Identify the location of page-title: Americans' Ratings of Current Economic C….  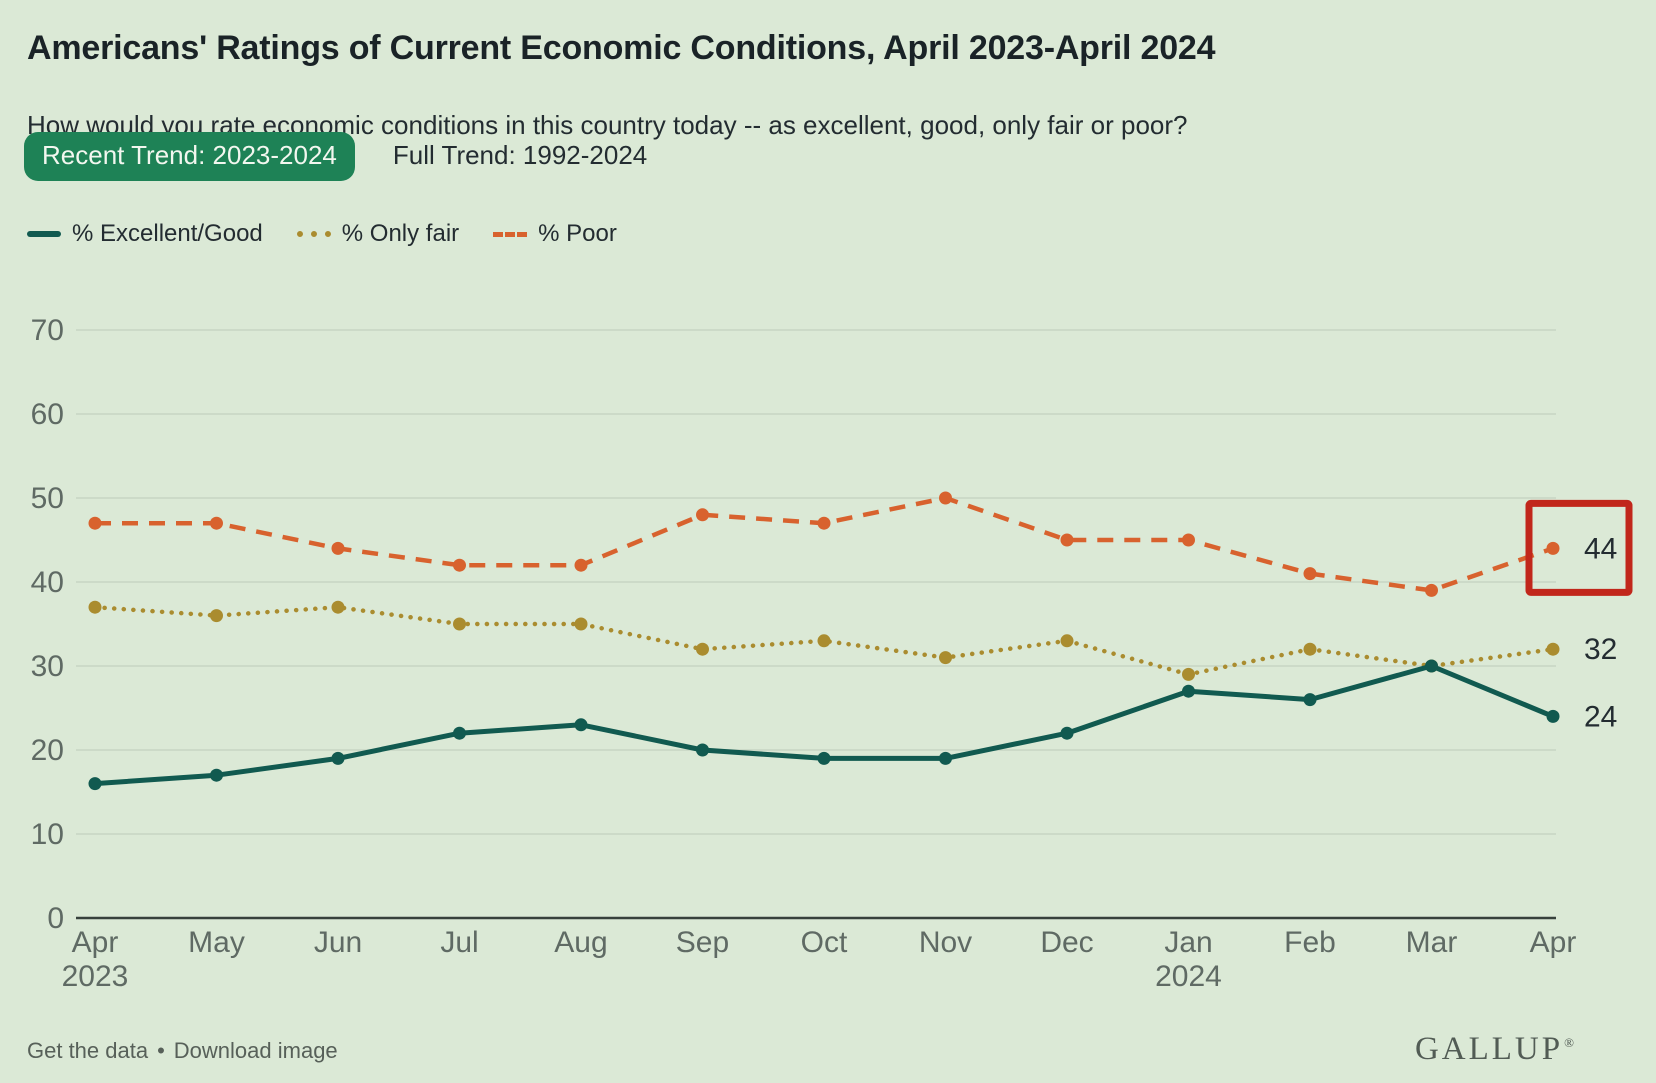
(621, 47).